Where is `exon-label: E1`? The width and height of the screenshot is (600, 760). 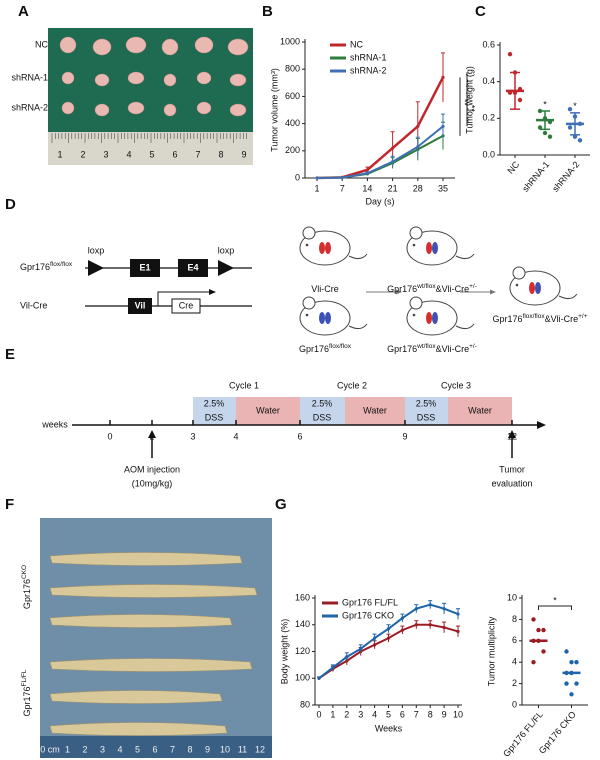
exon-label: E1 is located at coordinates (144, 267).